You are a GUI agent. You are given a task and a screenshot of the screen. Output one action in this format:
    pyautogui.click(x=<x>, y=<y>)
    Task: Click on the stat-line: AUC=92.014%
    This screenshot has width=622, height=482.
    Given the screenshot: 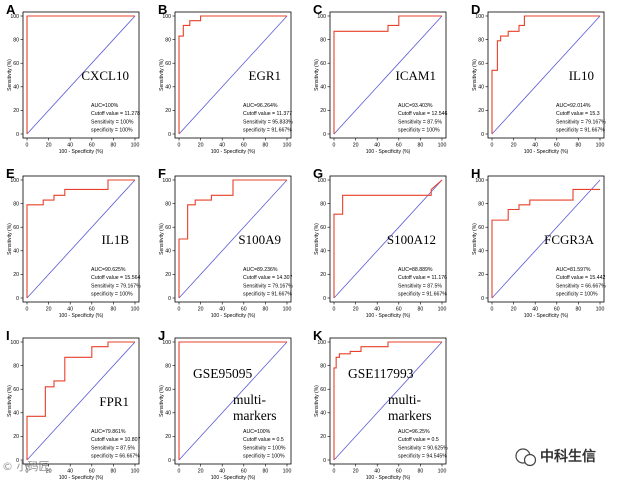 What is the action you would take?
    pyautogui.click(x=573, y=106)
    